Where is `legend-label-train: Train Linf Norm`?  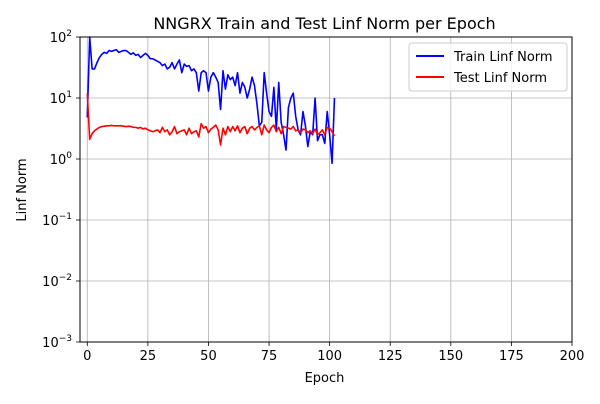
legend-label-train: Train Linf Norm is located at coordinates (503, 57).